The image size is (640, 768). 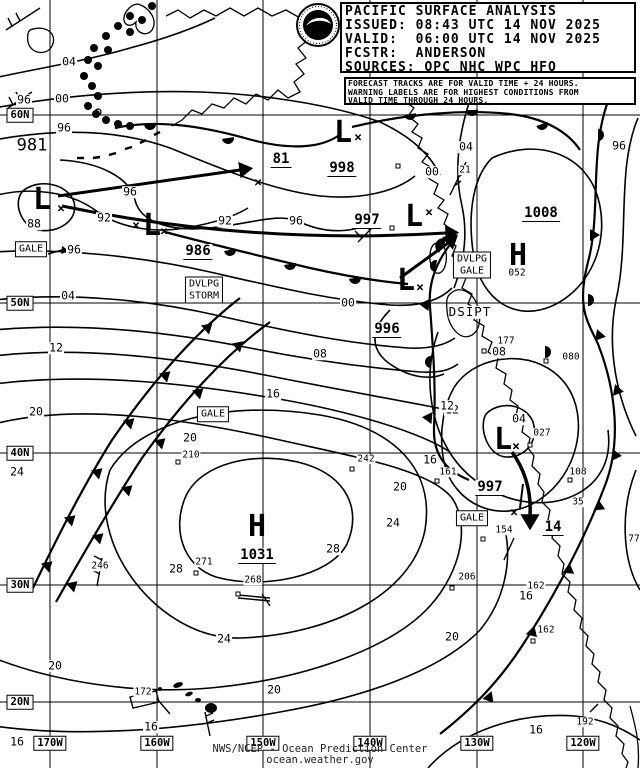 What do you see at coordinates (542, 433) in the screenshot?
I see `station-label: 027` at bounding box center [542, 433].